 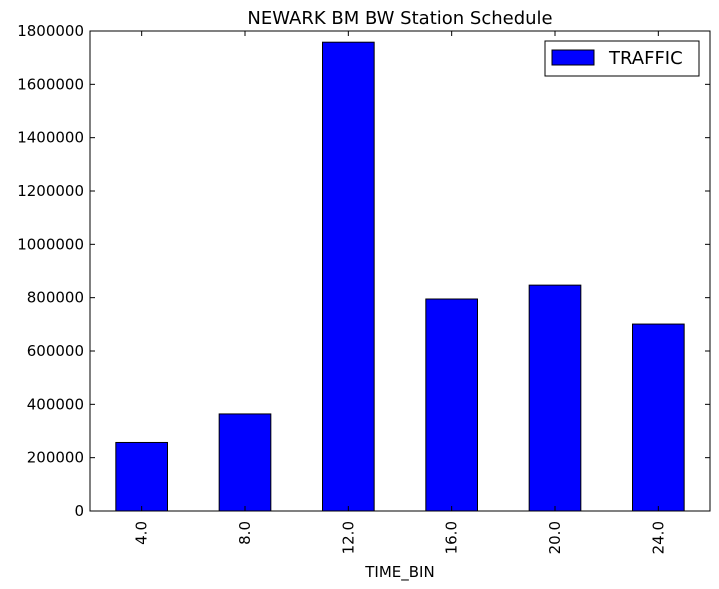 I want to click on y-tick-label-1400000: 1400000, so click(x=50, y=138).